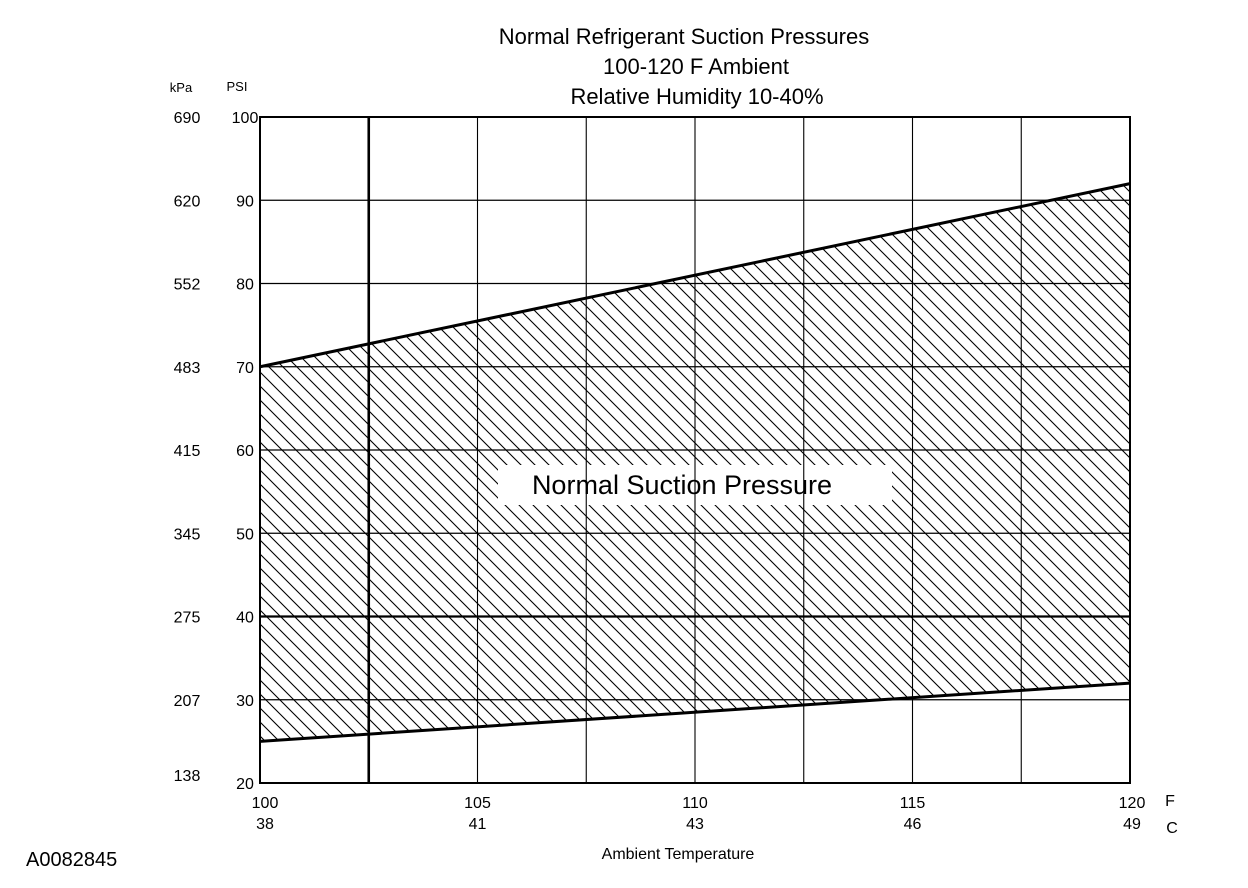 This screenshot has width=1248, height=888. What do you see at coordinates (187, 368) in the screenshot?
I see `y-tick-label-kpa: 483` at bounding box center [187, 368].